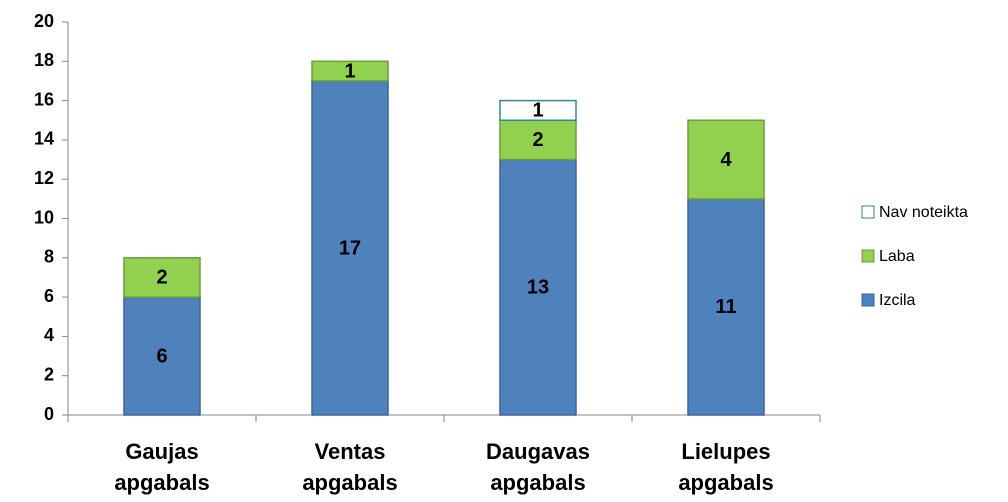 The height and width of the screenshot is (502, 1008). I want to click on y-tick-label: 20, so click(44, 21).